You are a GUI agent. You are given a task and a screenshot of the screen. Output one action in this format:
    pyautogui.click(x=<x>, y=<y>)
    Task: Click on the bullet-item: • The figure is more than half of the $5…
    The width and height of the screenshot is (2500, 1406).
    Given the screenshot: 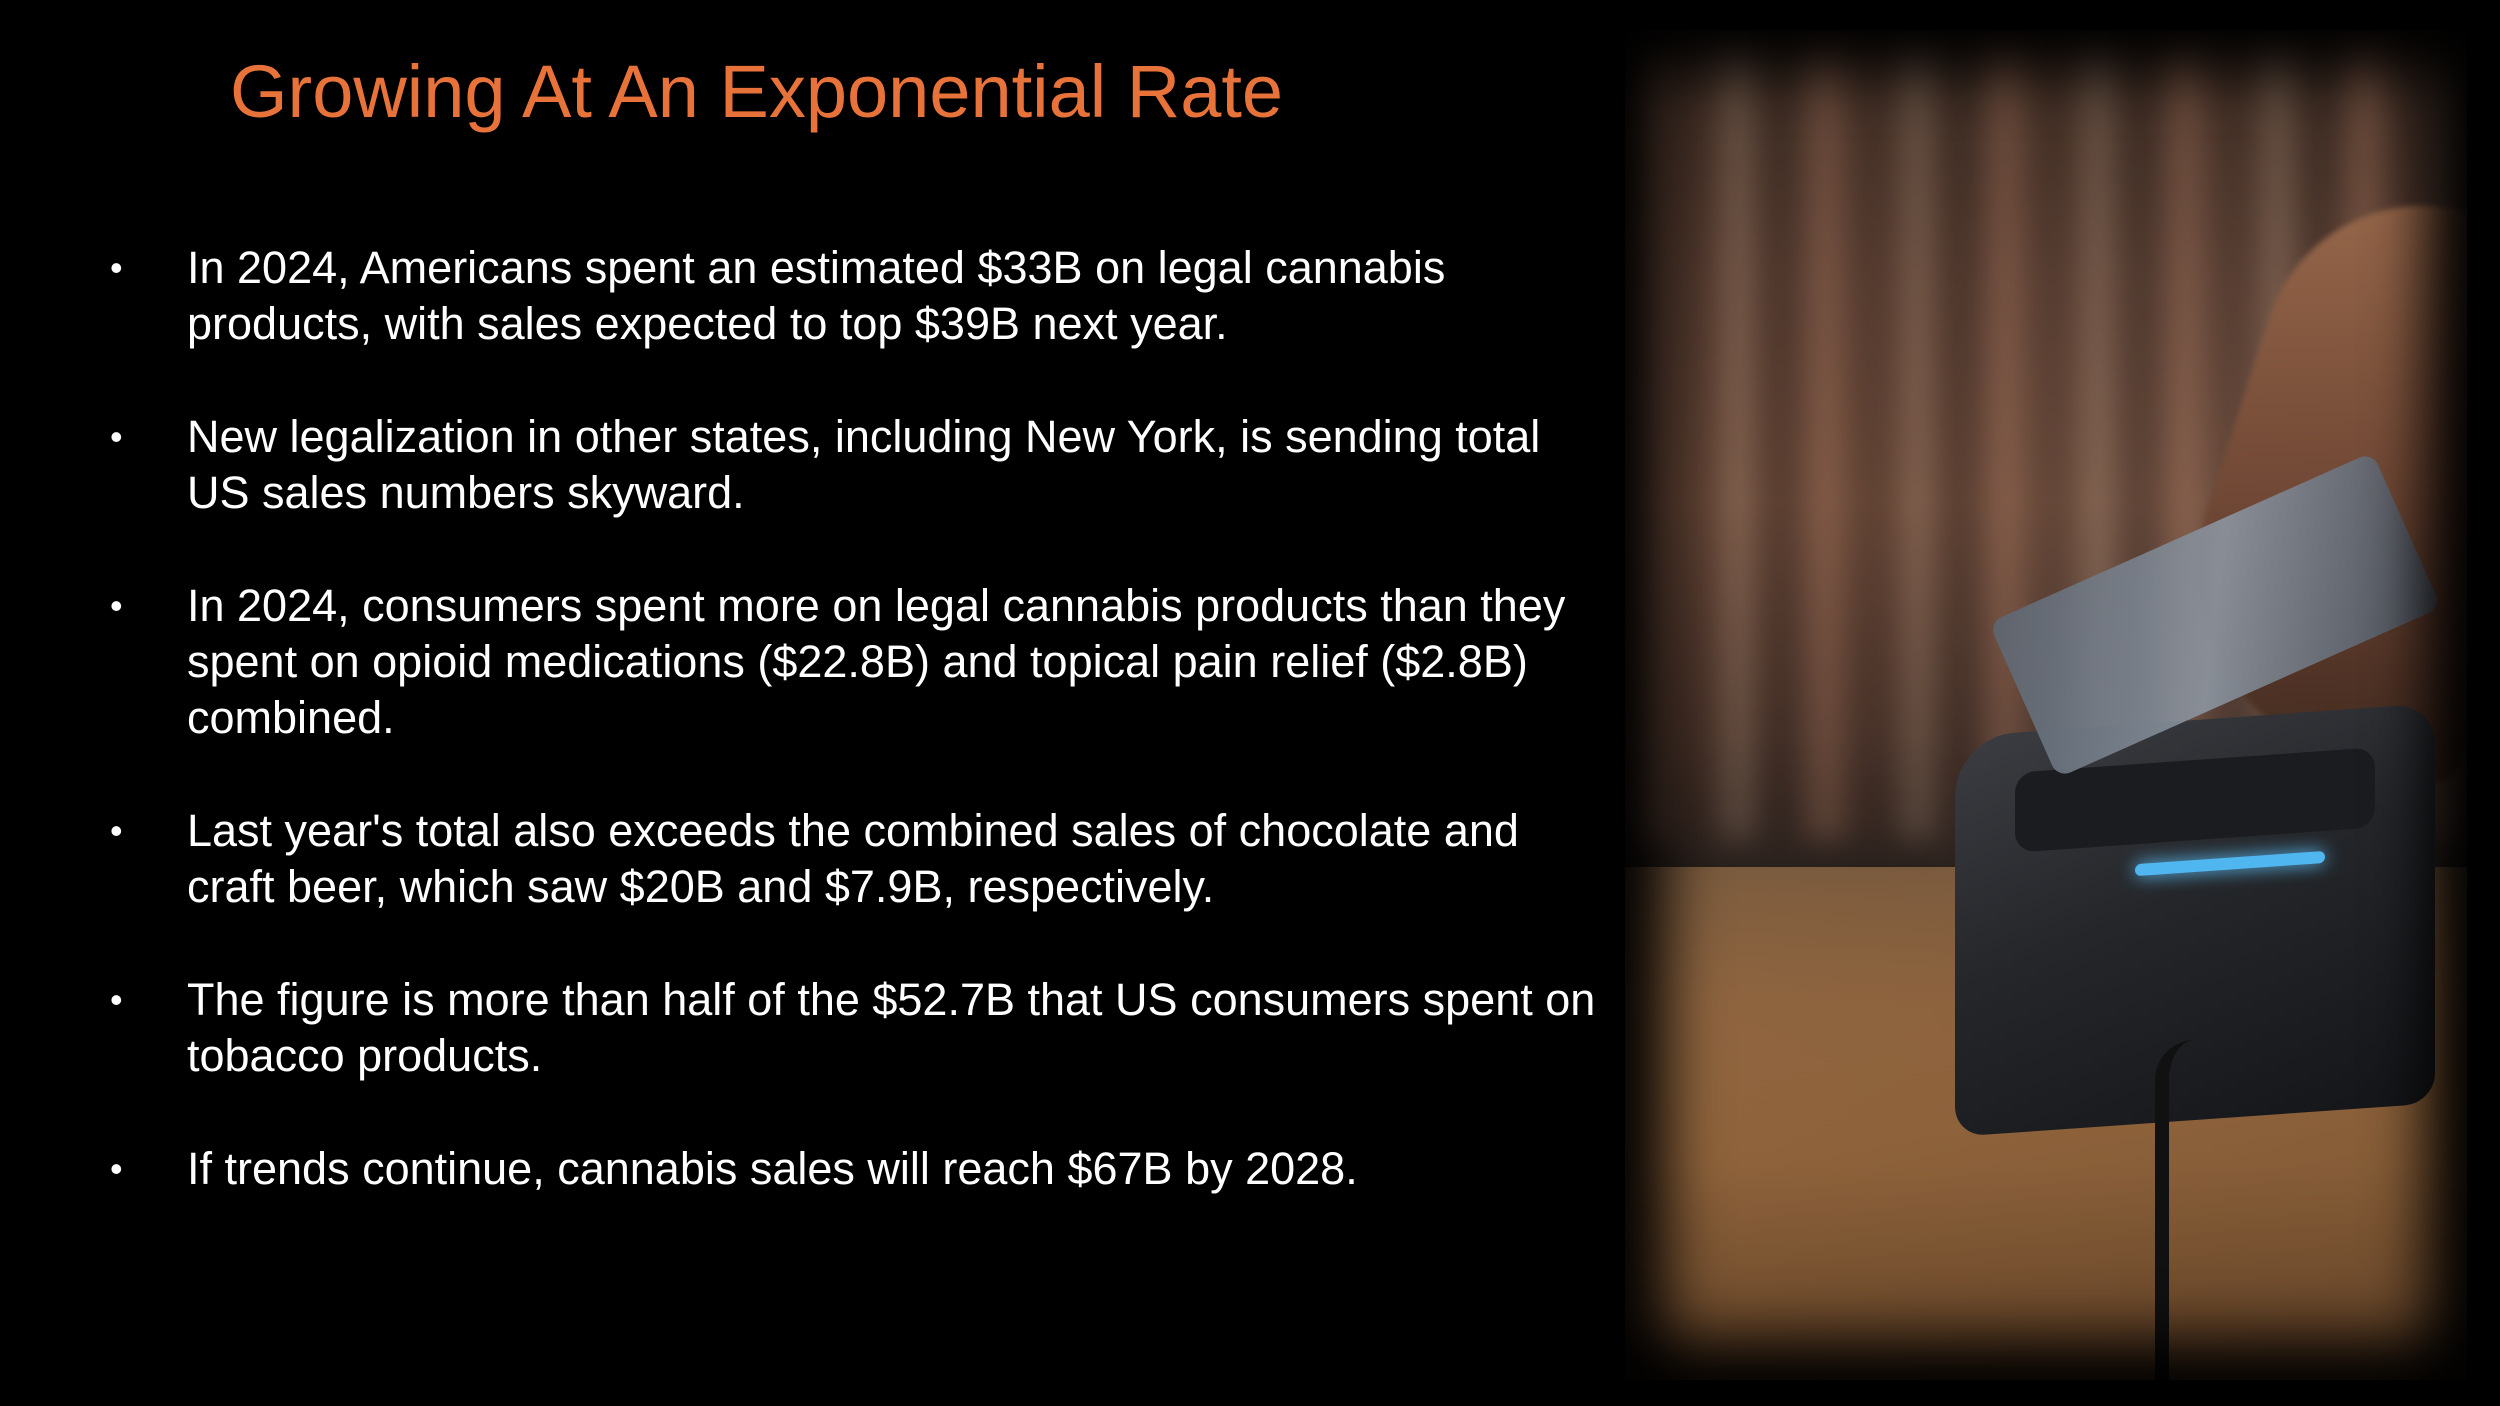 What is the action you would take?
    pyautogui.click(x=860, y=1028)
    